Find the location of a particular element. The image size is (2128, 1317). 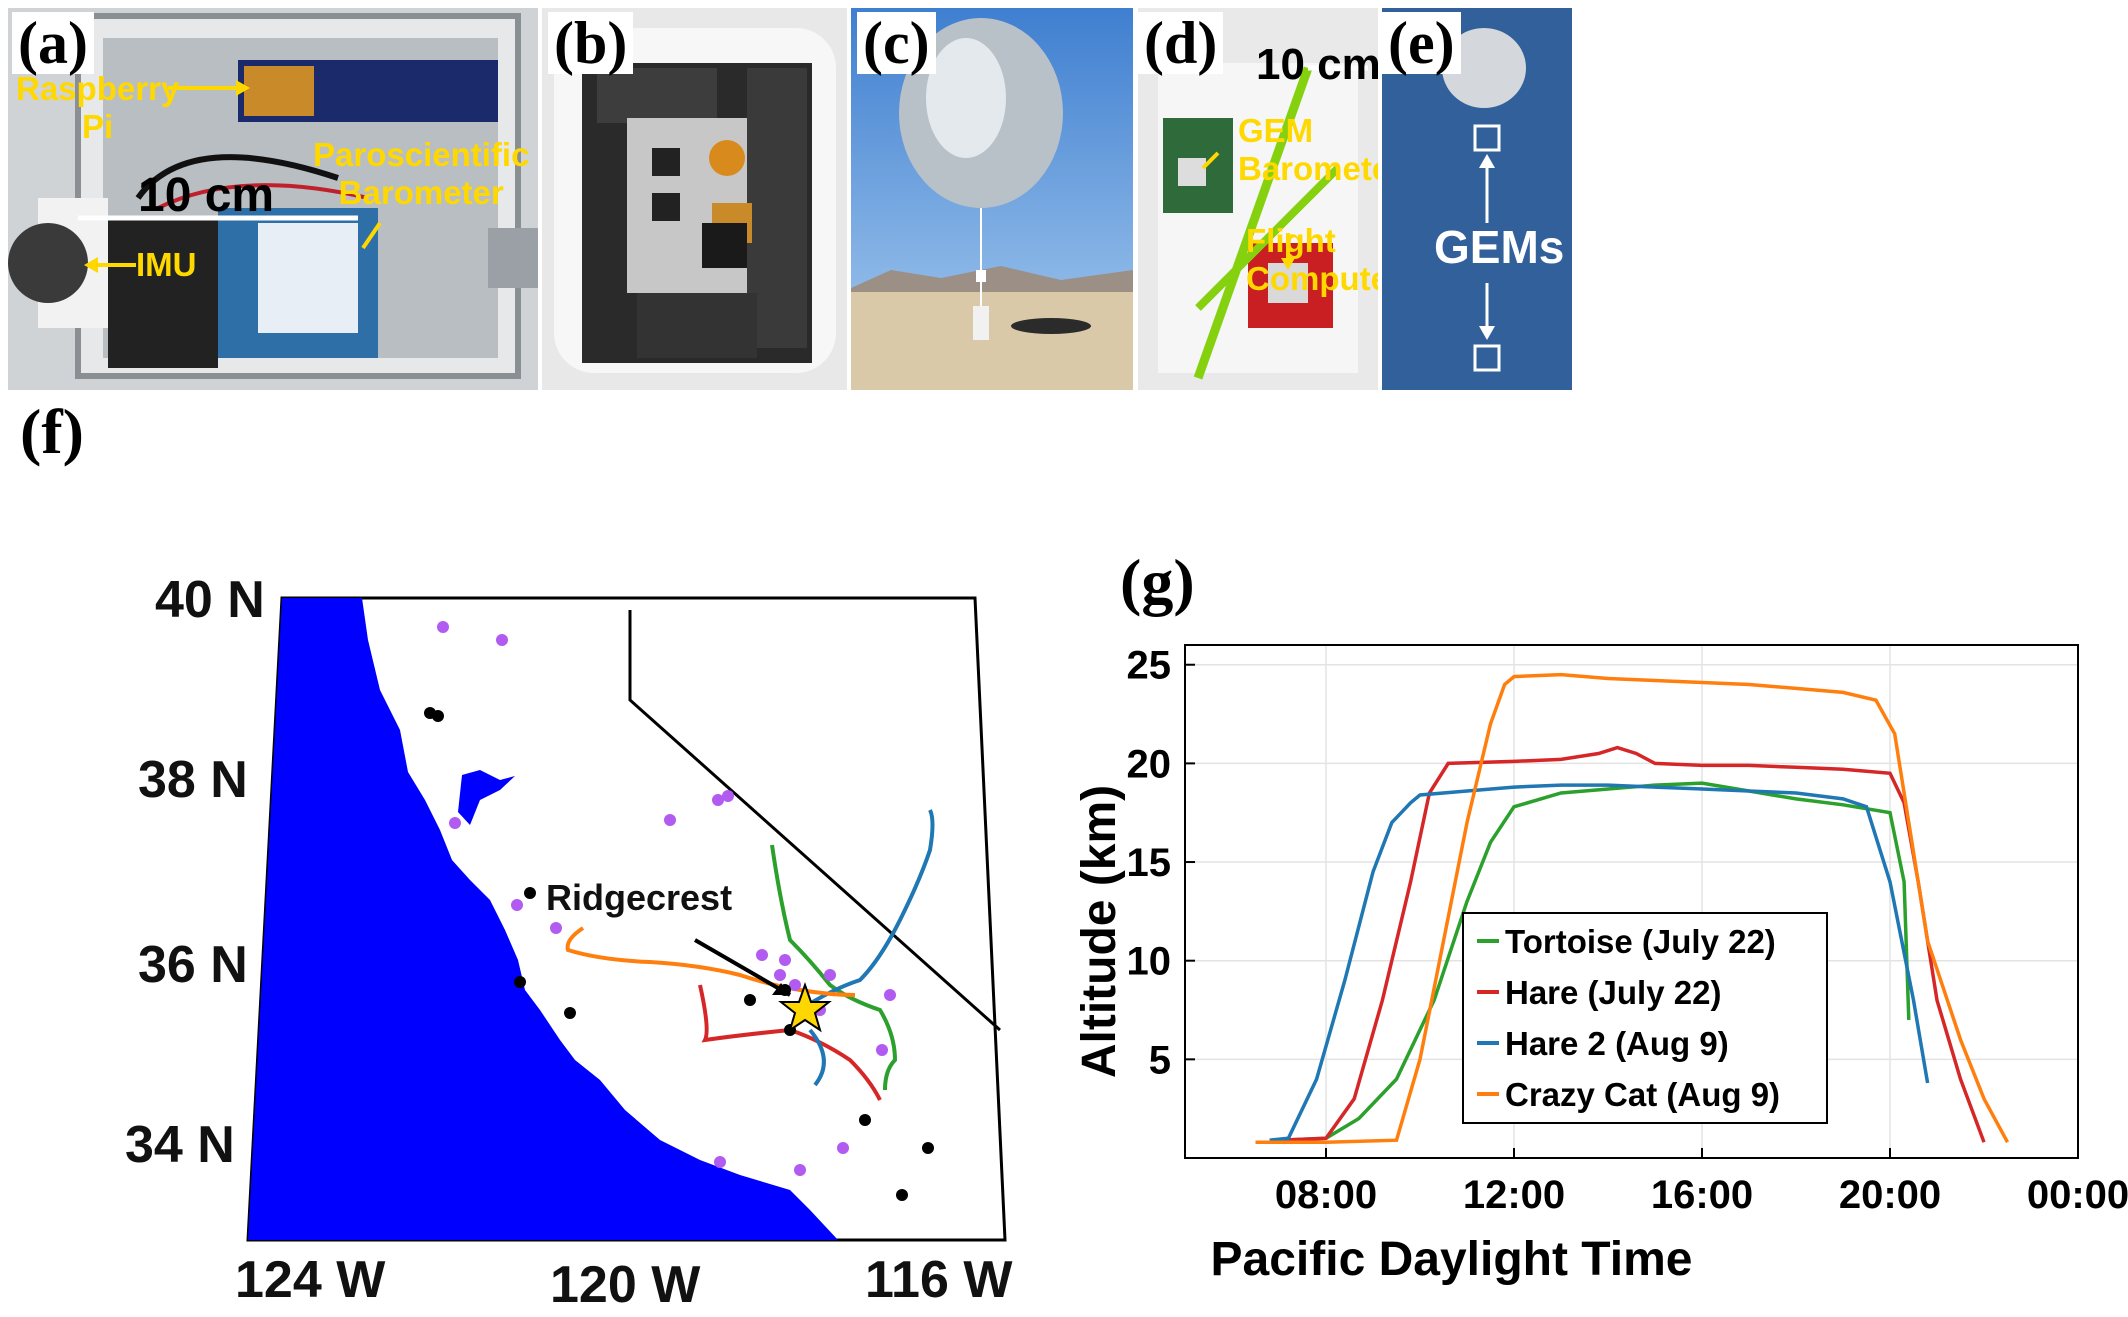

panel-b-photo: (b) is located at coordinates (694, 199).